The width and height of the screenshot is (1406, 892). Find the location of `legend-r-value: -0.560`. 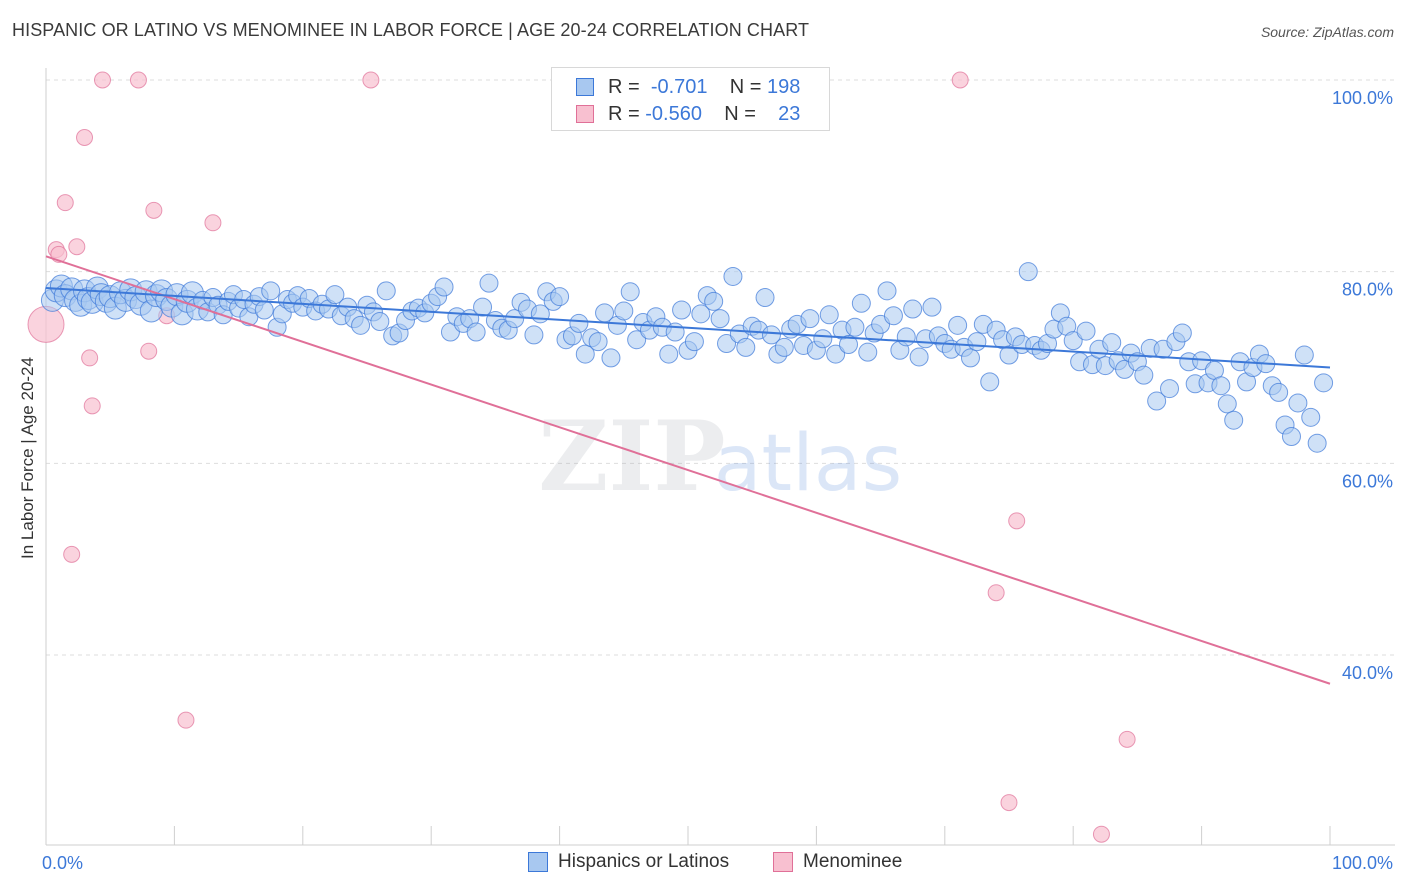

legend-r-value: -0.560 is located at coordinates (673, 113).